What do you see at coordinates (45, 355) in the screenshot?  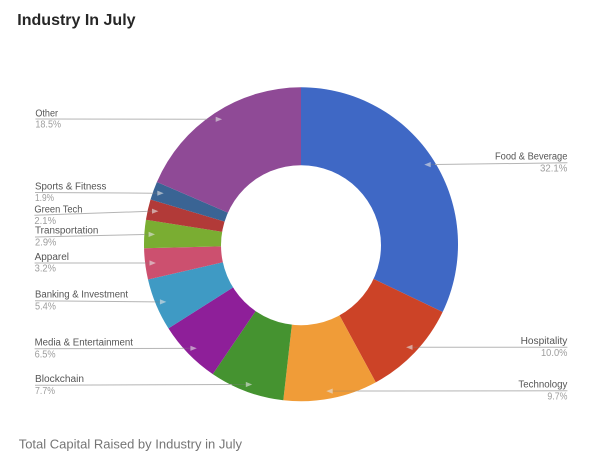 I see `svg-text: 6.5%` at bounding box center [45, 355].